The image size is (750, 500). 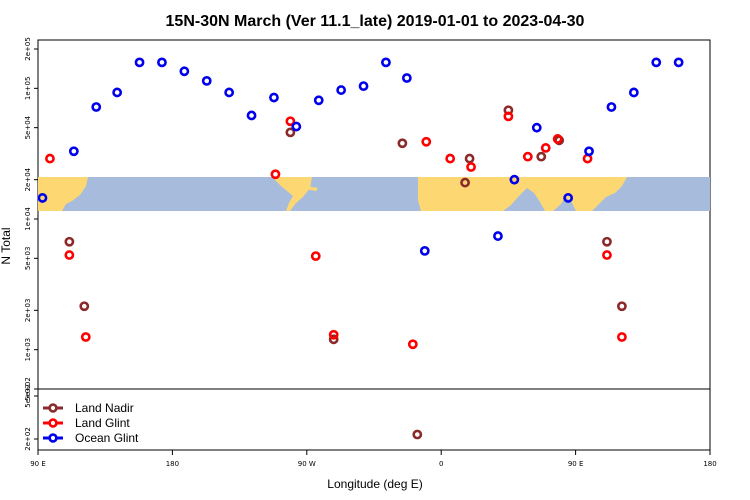 I want to click on y-tick-label: 2e+02, so click(x=28, y=439).